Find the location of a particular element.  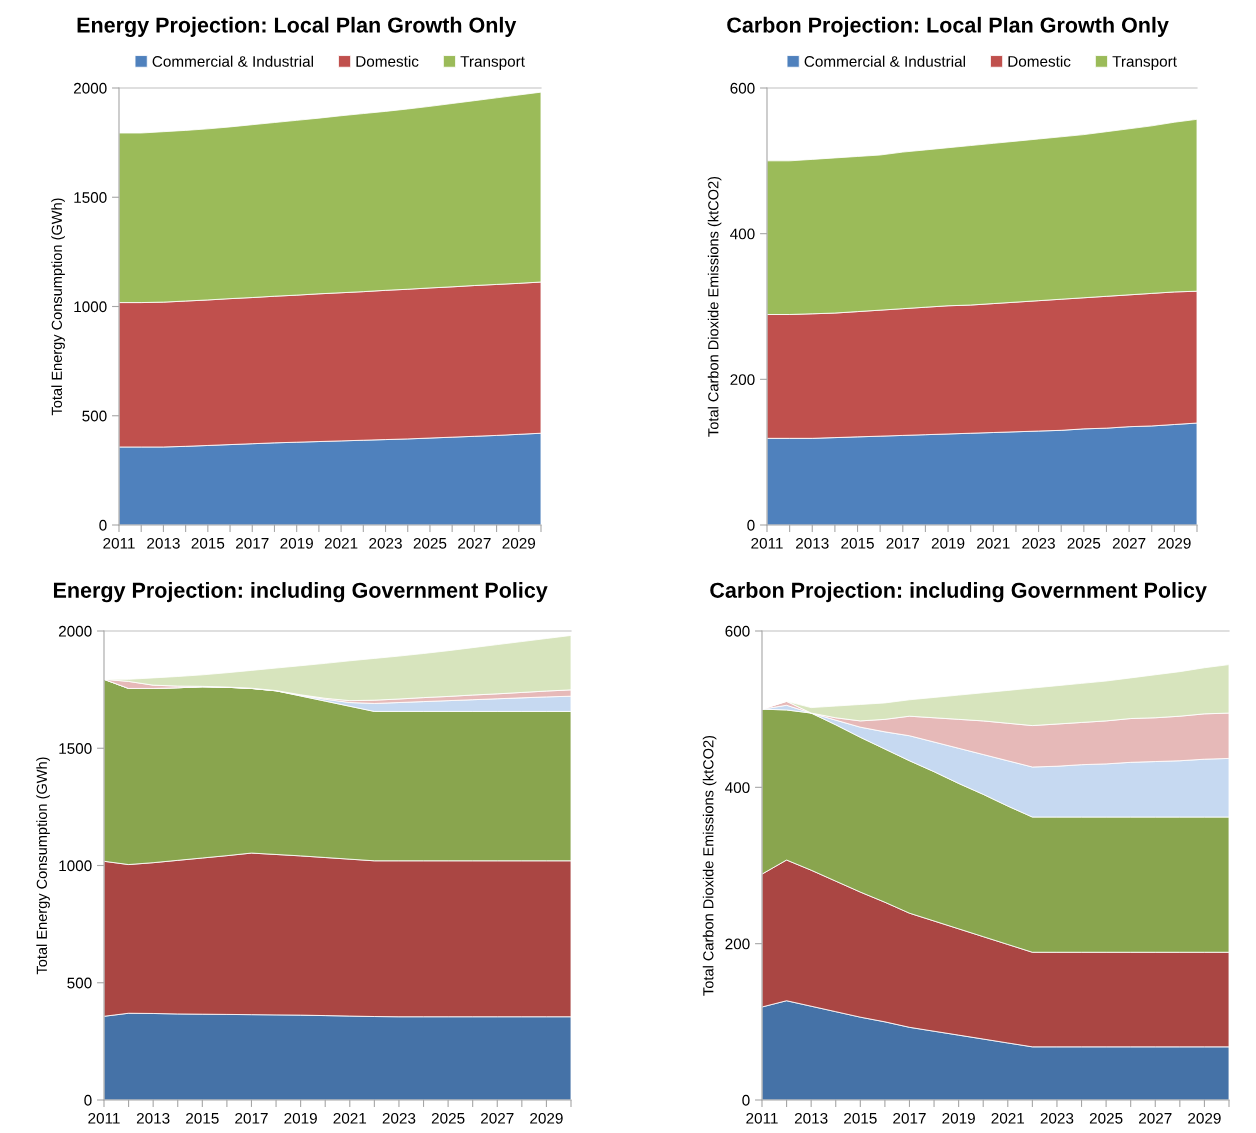

chart-title: Carbon Projection: Local Plan Growth Only is located at coordinates (948, 26).